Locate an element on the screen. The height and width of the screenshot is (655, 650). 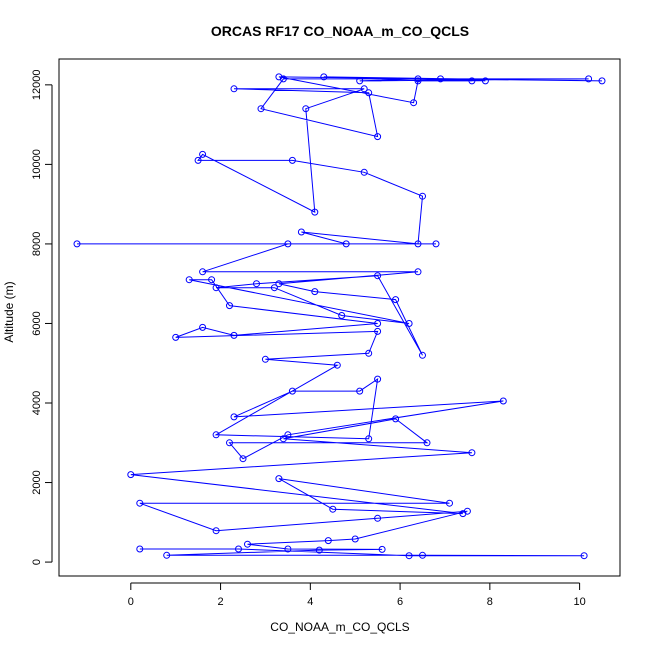
y-axis: 0 2000 4000 6000 8000 10000 12000 is located at coordinates (42, 317).